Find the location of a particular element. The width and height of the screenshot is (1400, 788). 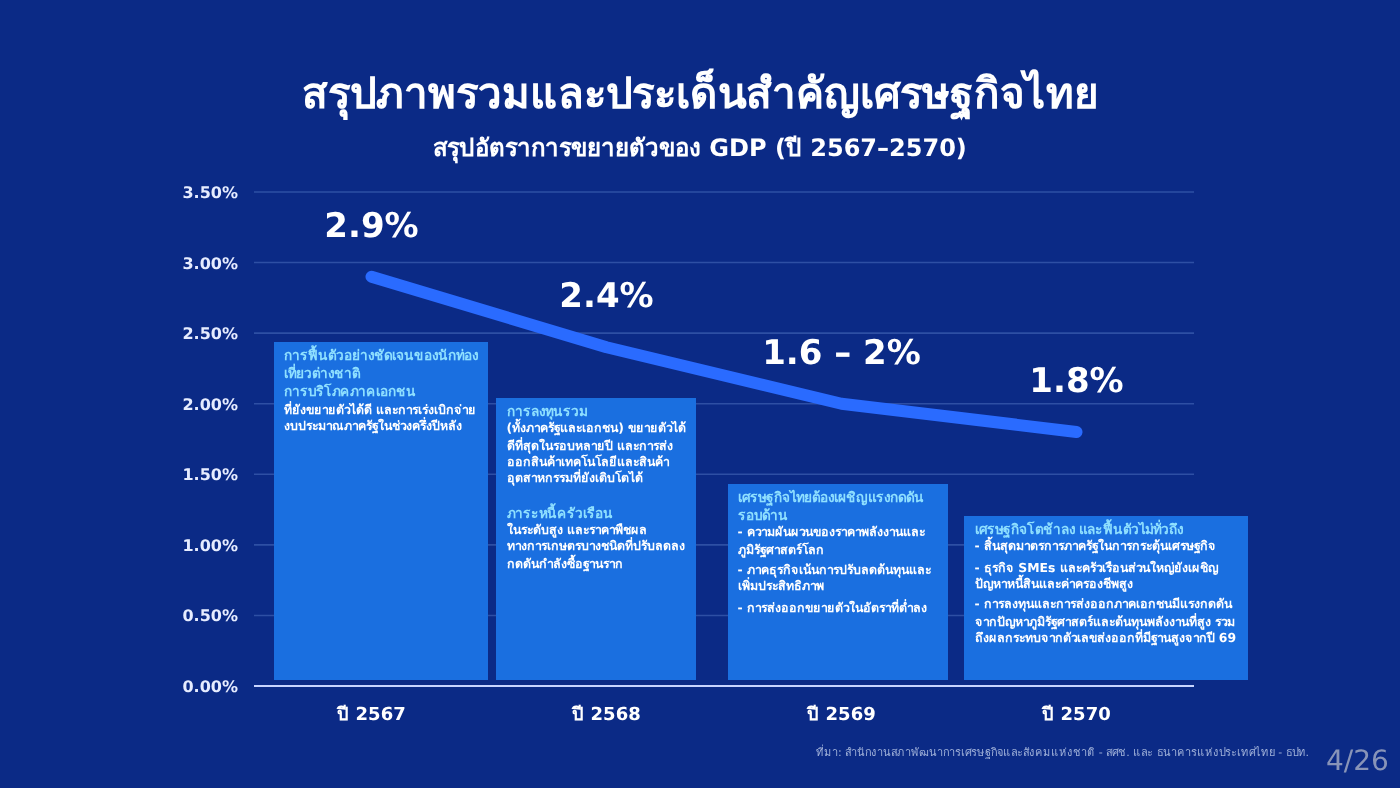

y-tick-label: 0.50% is located at coordinates (210, 616).